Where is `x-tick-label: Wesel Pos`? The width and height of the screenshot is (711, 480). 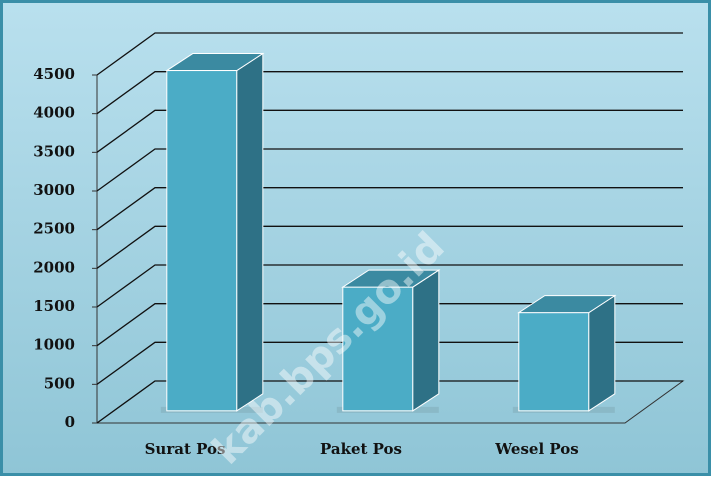
x-tick-label: Wesel Pos is located at coordinates (536, 449).